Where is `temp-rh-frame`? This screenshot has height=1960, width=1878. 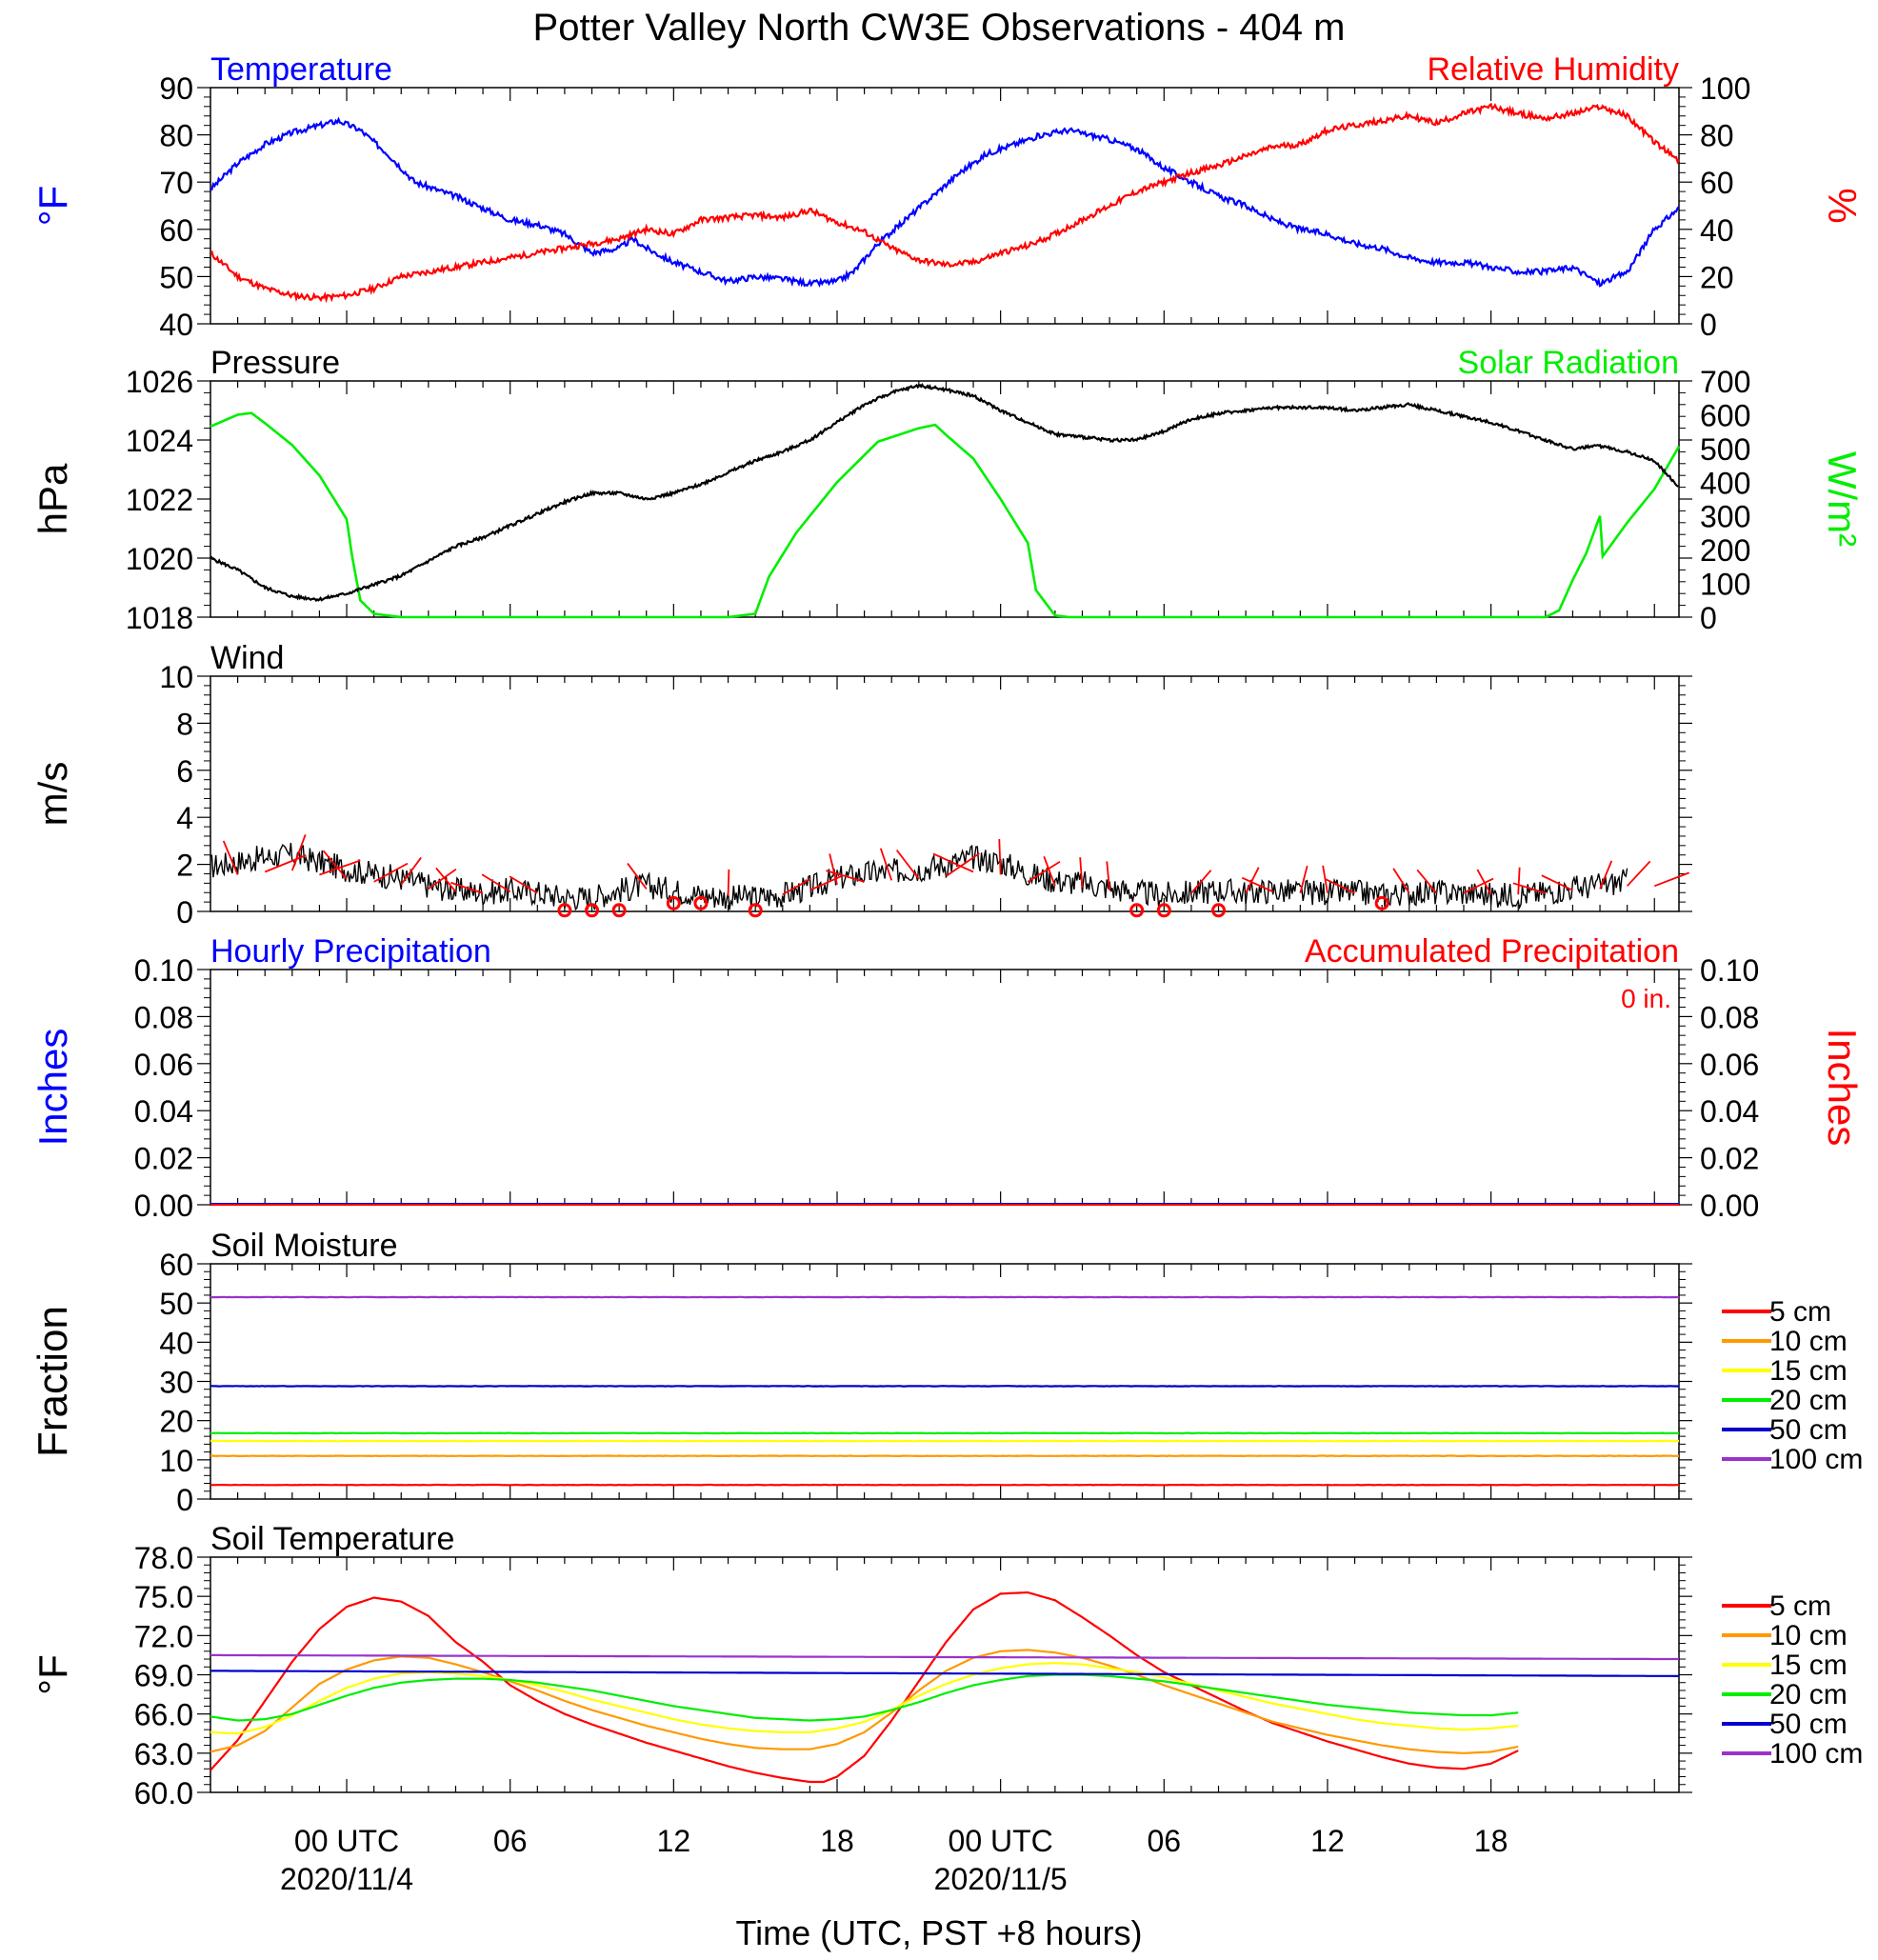 temp-rh-frame is located at coordinates (945, 206).